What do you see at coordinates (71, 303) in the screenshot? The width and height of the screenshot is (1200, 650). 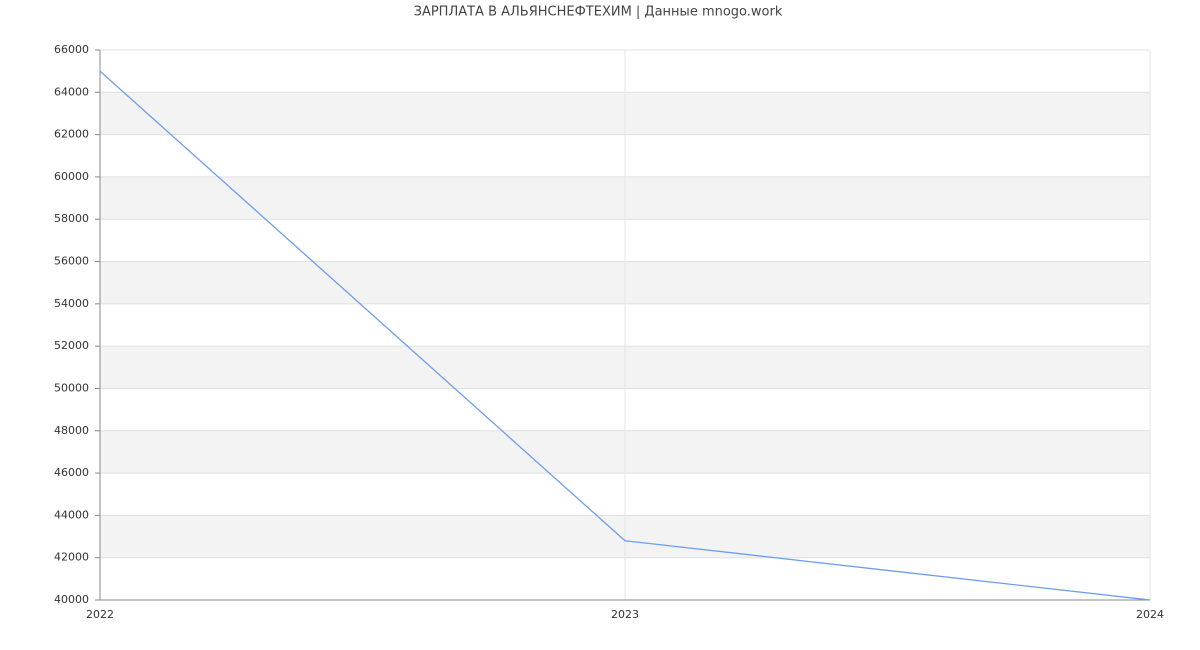 I see `y-tick-label: 54000` at bounding box center [71, 303].